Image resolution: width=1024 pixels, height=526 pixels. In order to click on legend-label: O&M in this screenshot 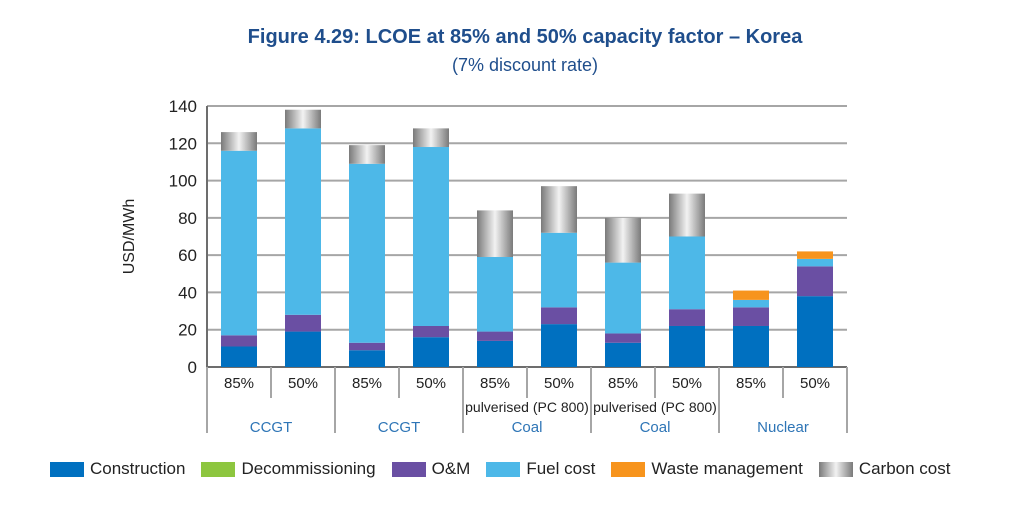, I will do `click(451, 468)`.